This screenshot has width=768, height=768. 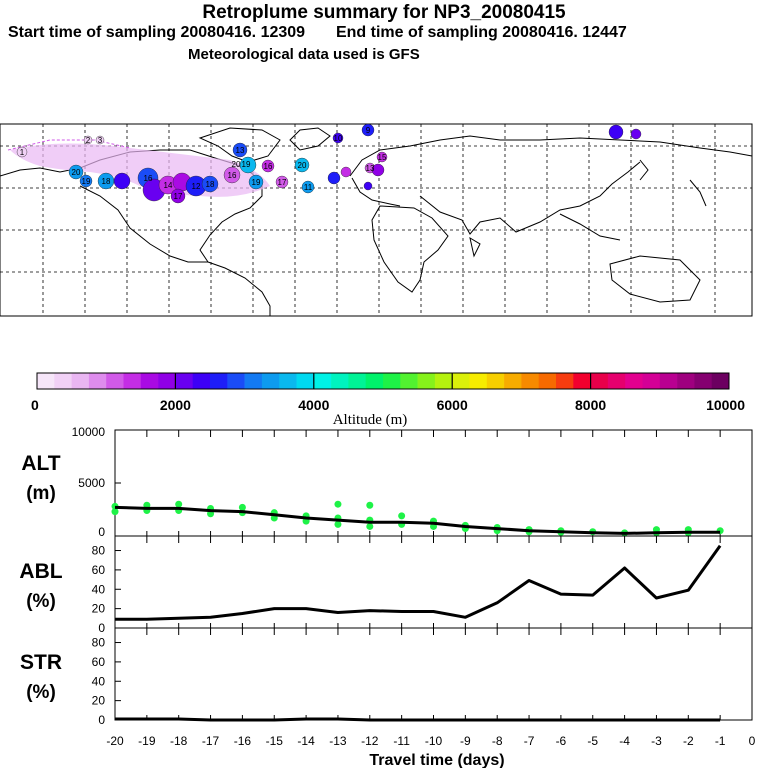 I want to click on panel-str: STR (%) 80 60 40 20 0, so click(x=386, y=677).